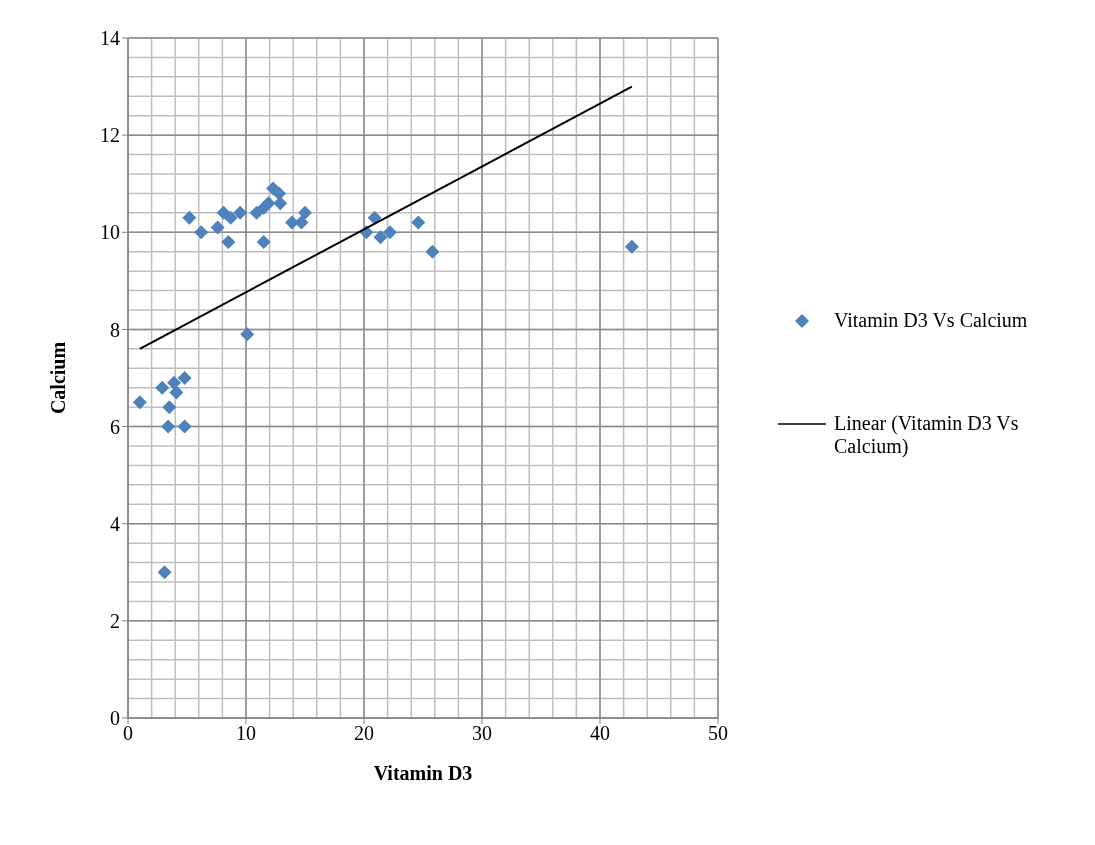 This screenshot has height=845, width=1095. What do you see at coordinates (115, 620) in the screenshot?
I see `y-tick-label: 2` at bounding box center [115, 620].